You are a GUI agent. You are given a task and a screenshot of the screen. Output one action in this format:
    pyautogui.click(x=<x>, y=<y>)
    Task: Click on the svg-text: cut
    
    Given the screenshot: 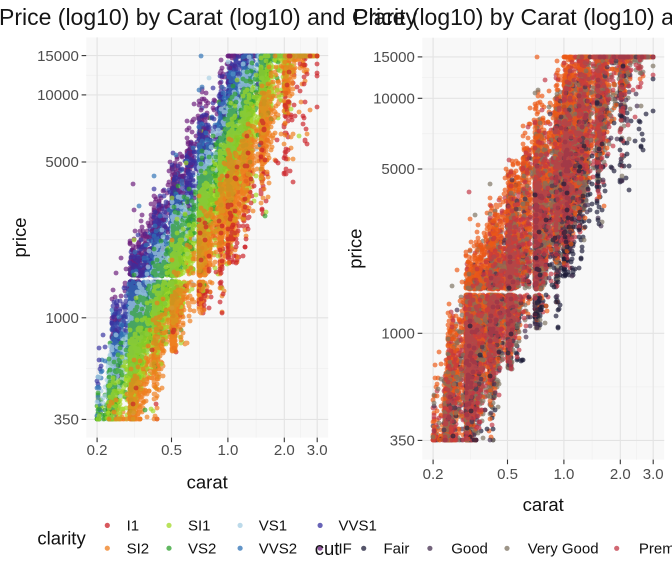 What is the action you would take?
    pyautogui.click(x=327, y=548)
    